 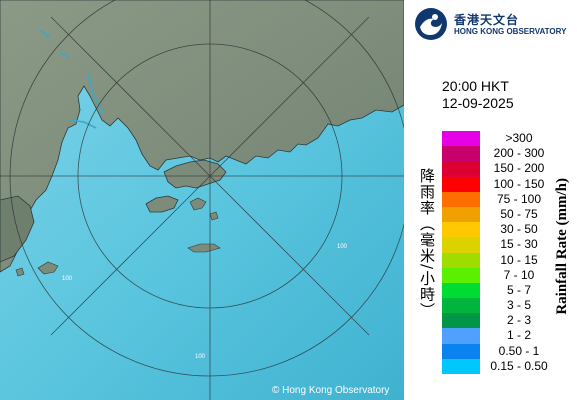 I want to click on legend-title-en: Rainfall Rate (mm/h), so click(x=562, y=246).